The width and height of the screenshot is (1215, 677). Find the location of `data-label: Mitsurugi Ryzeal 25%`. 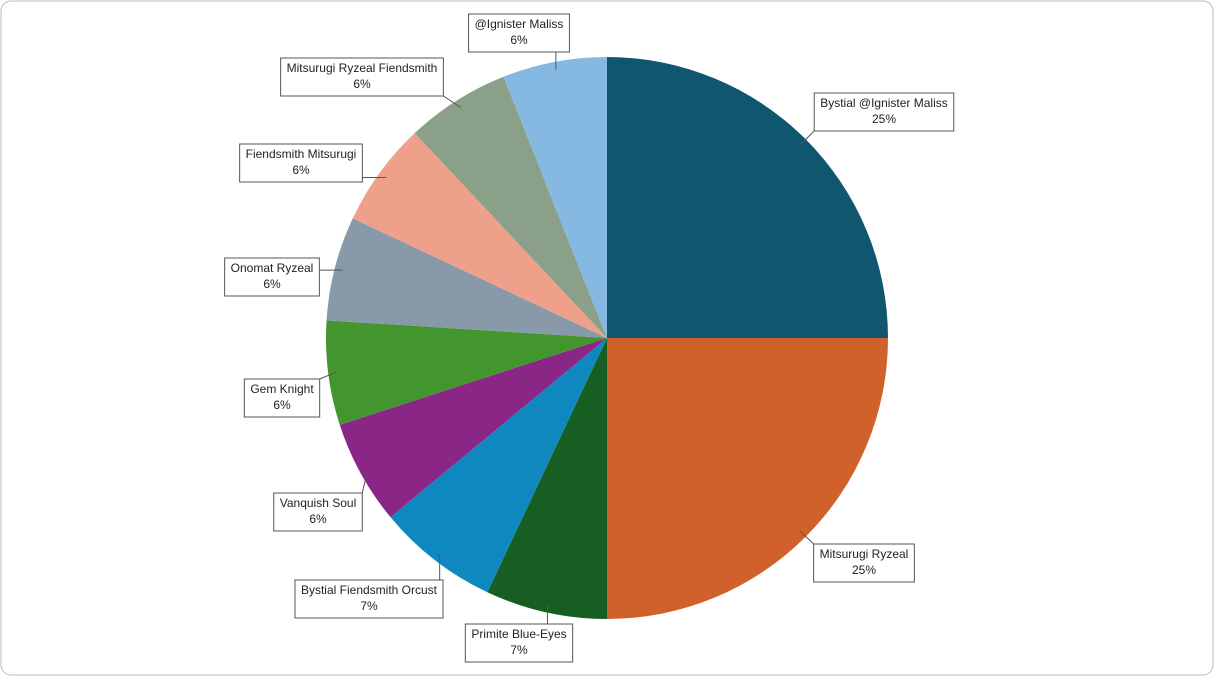

data-label: Mitsurugi Ryzeal 25% is located at coordinates (857, 556).